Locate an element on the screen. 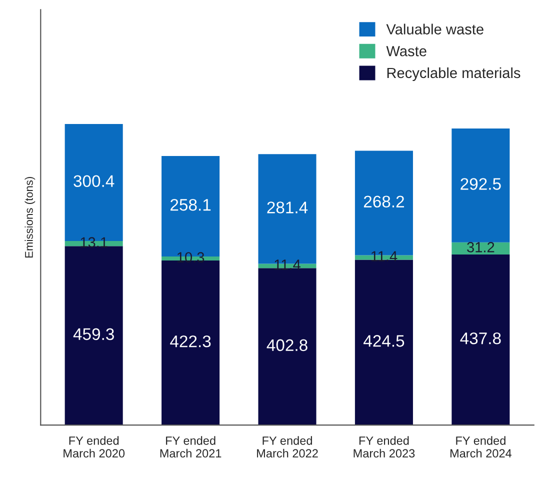 Image resolution: width=542 pixels, height=483 pixels. data-label: 437.8 is located at coordinates (480, 338).